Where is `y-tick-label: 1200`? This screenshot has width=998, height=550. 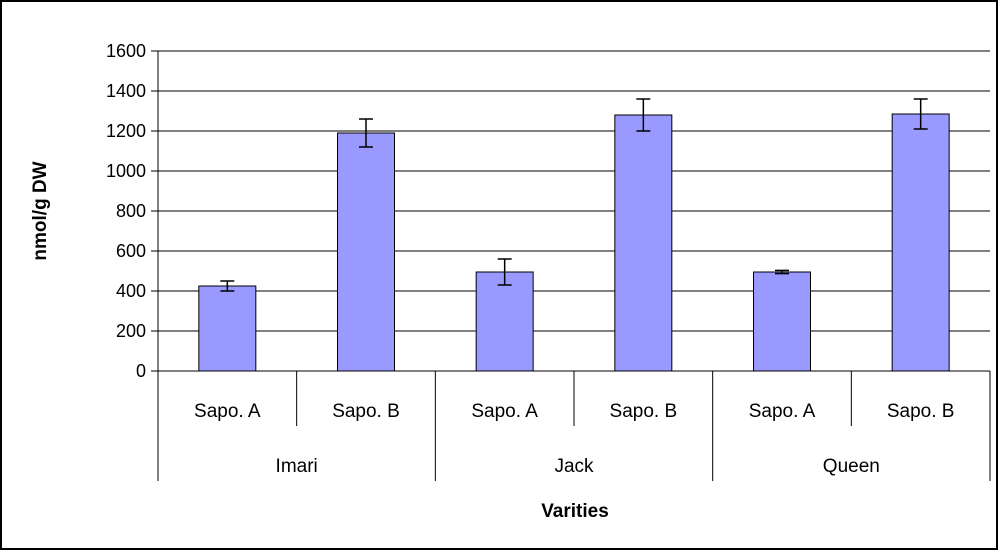 y-tick-label: 1200 is located at coordinates (126, 131).